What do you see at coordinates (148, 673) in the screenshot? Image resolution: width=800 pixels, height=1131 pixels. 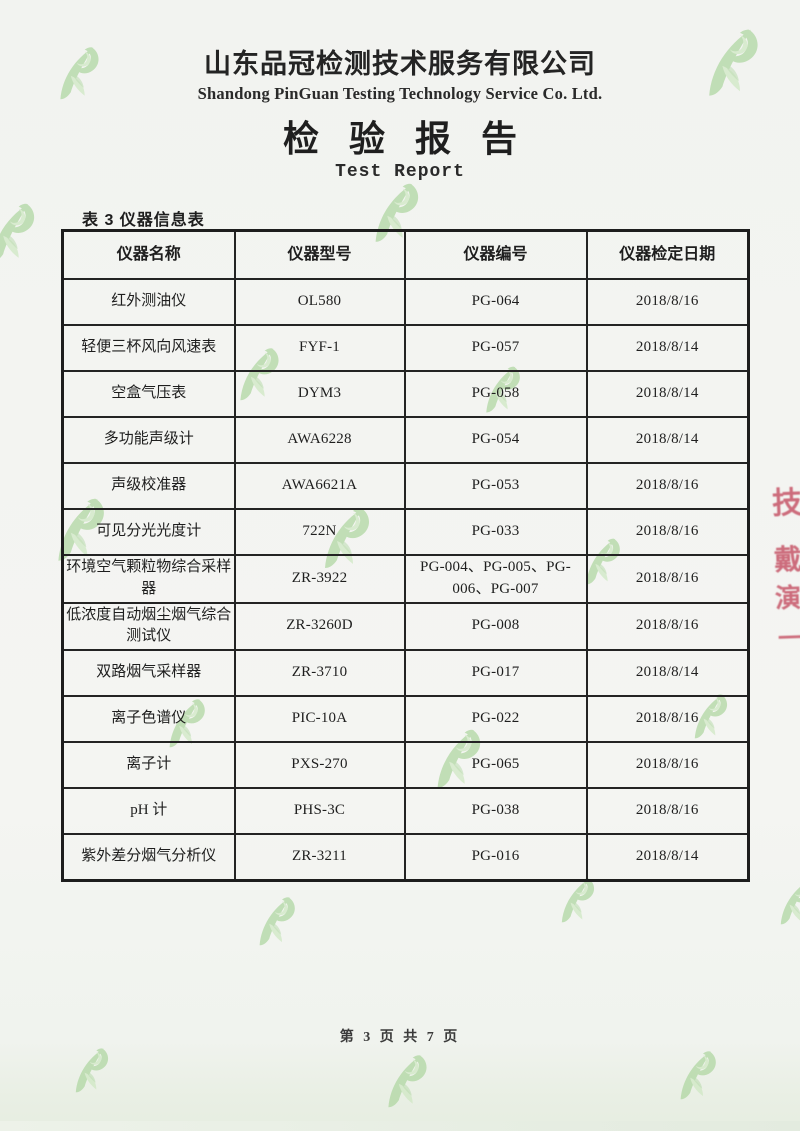 I see `instrument-name-cell: 双路烟气采样器` at bounding box center [148, 673].